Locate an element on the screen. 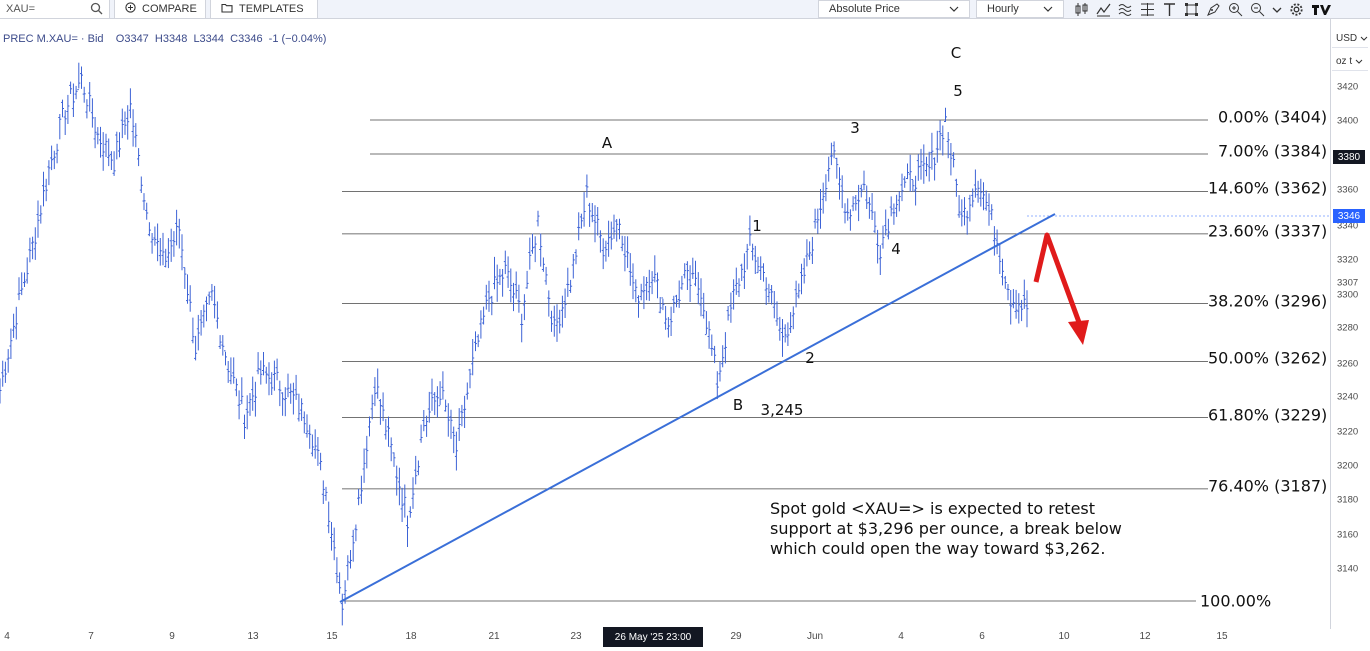 This screenshot has width=1370, height=651. wave-label-a: A is located at coordinates (607, 143).